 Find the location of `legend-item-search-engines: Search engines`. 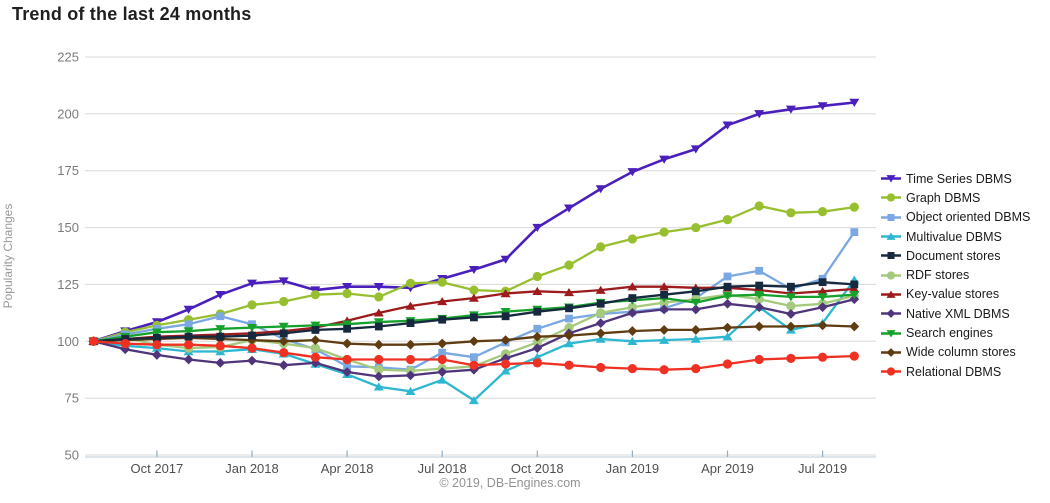

legend-item-search-engines: Search engines is located at coordinates (955, 332).